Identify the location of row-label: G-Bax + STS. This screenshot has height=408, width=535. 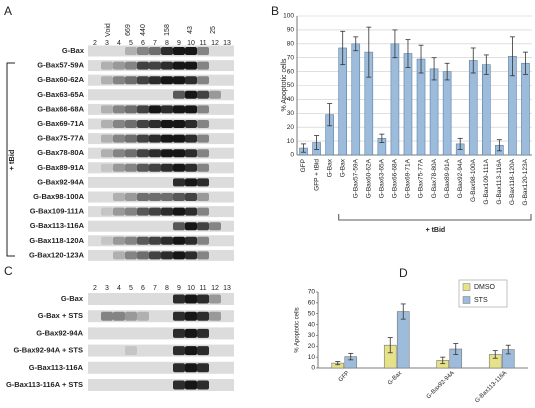
(60, 315).